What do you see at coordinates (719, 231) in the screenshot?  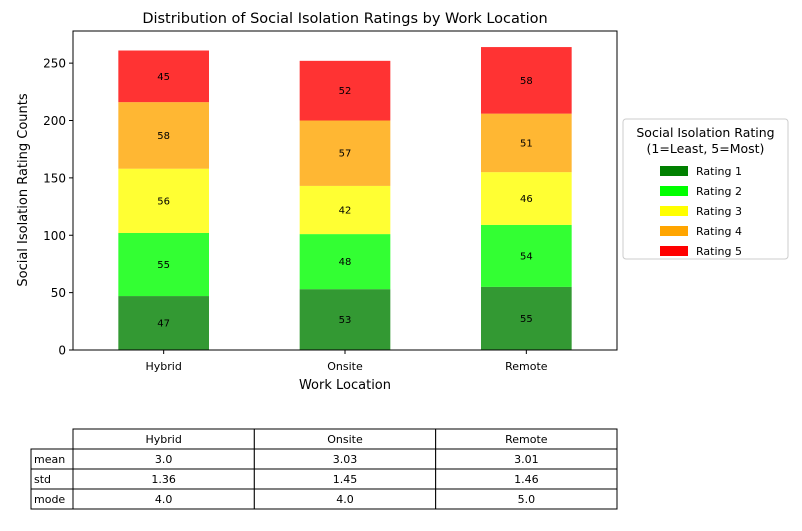 I see `legend-label: Rating 4` at bounding box center [719, 231].